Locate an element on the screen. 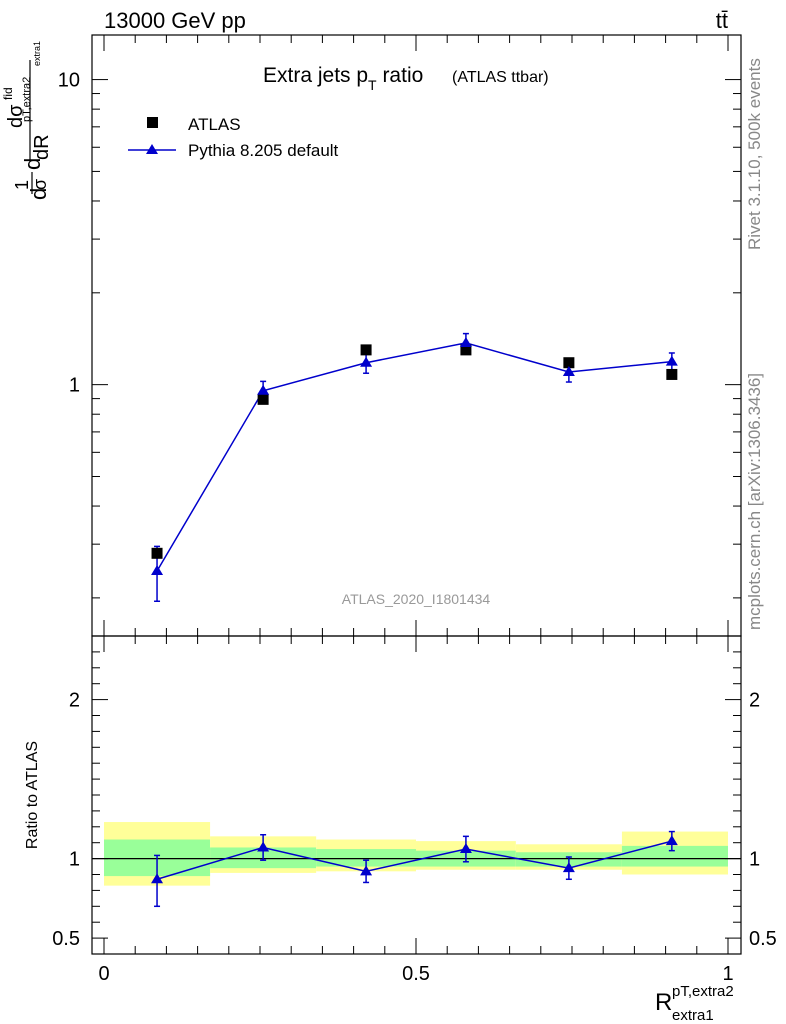 Image resolution: width=786 pixels, height=1024 pixels. analysis-id-label: ATLAS_2020_I1801434 is located at coordinates (416, 599).